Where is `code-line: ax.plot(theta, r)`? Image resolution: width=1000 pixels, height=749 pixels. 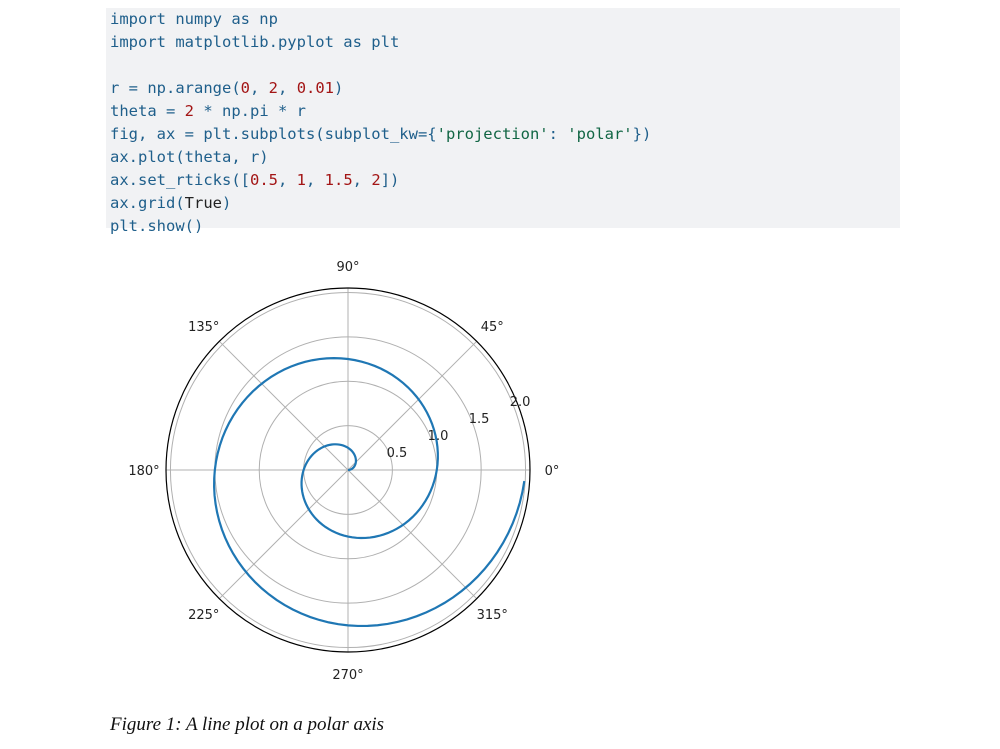 code-line: ax.plot(theta, r) is located at coordinates (505, 157).